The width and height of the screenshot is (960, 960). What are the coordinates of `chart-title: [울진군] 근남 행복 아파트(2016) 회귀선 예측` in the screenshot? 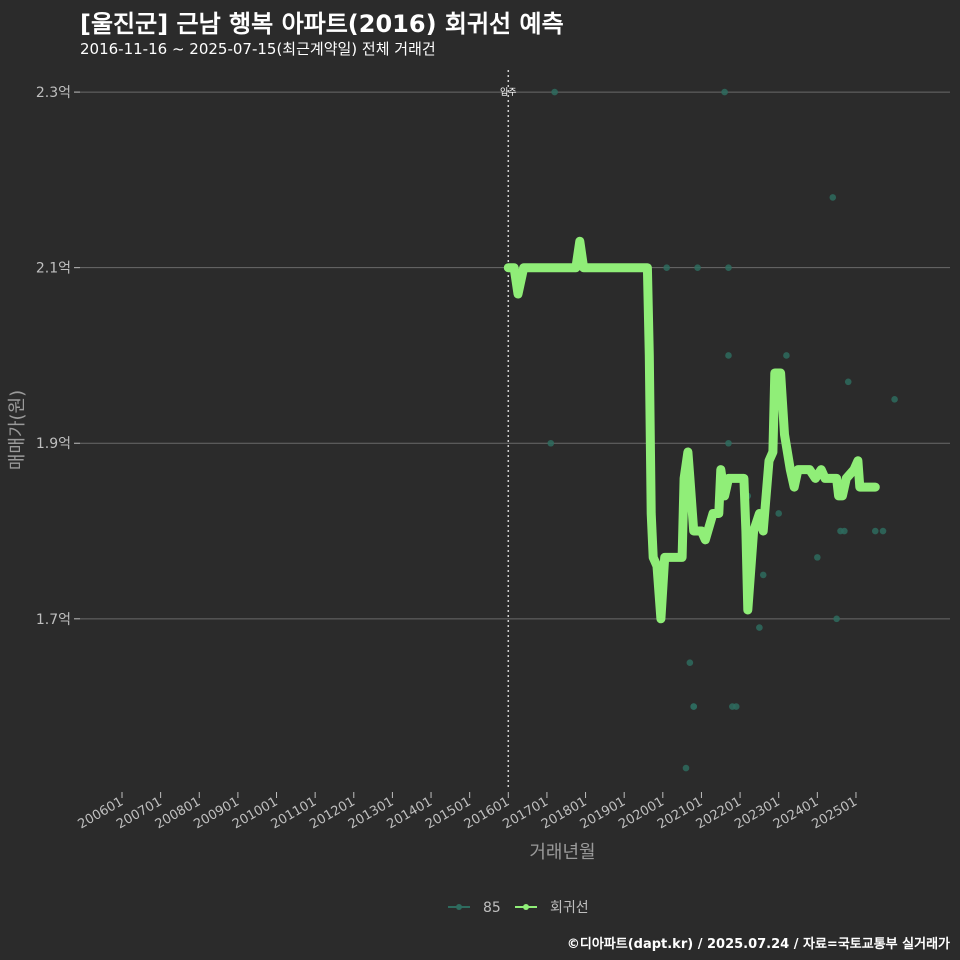 It's located at (322, 24).